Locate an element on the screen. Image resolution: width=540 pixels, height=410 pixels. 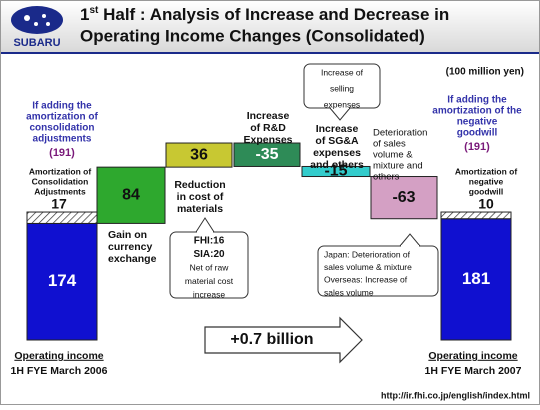
callout-box is located at coordinates (378, 271).